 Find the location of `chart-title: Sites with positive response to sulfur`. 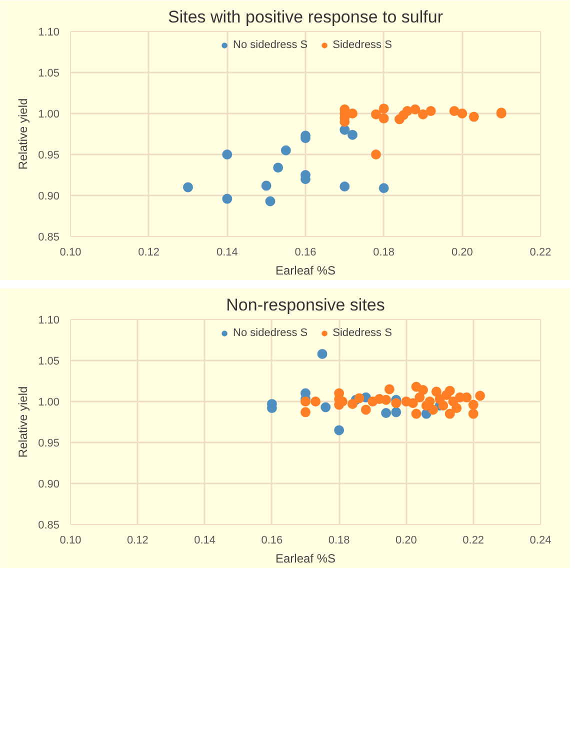

chart-title: Sites with positive response to sulfur is located at coordinates (306, 17).